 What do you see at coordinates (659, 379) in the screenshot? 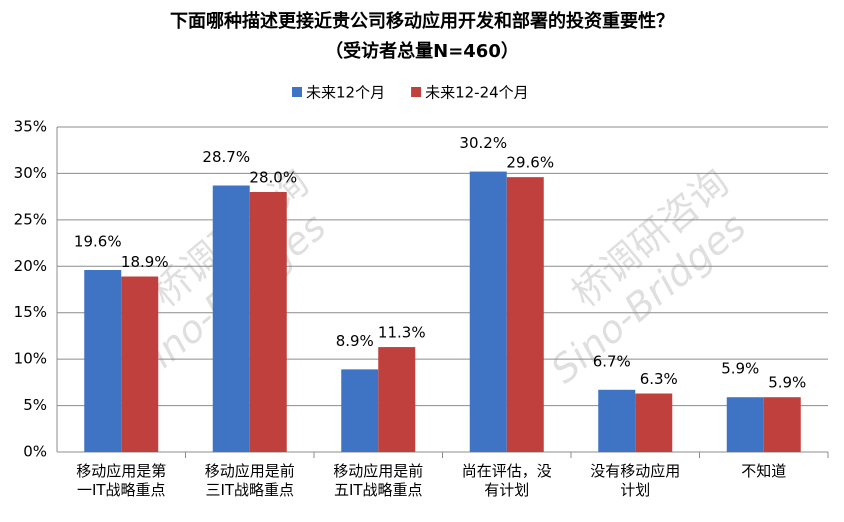
I see `value-label: 6.3%` at bounding box center [659, 379].